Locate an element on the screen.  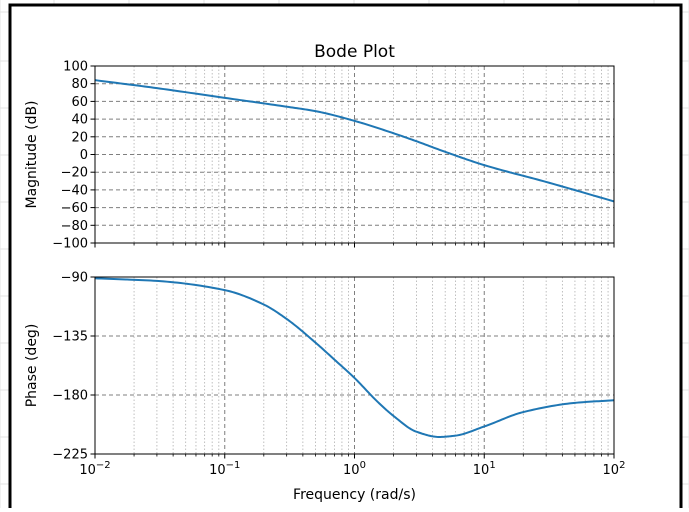
magnitude-y-tick-label: 20 is located at coordinates (79, 137).